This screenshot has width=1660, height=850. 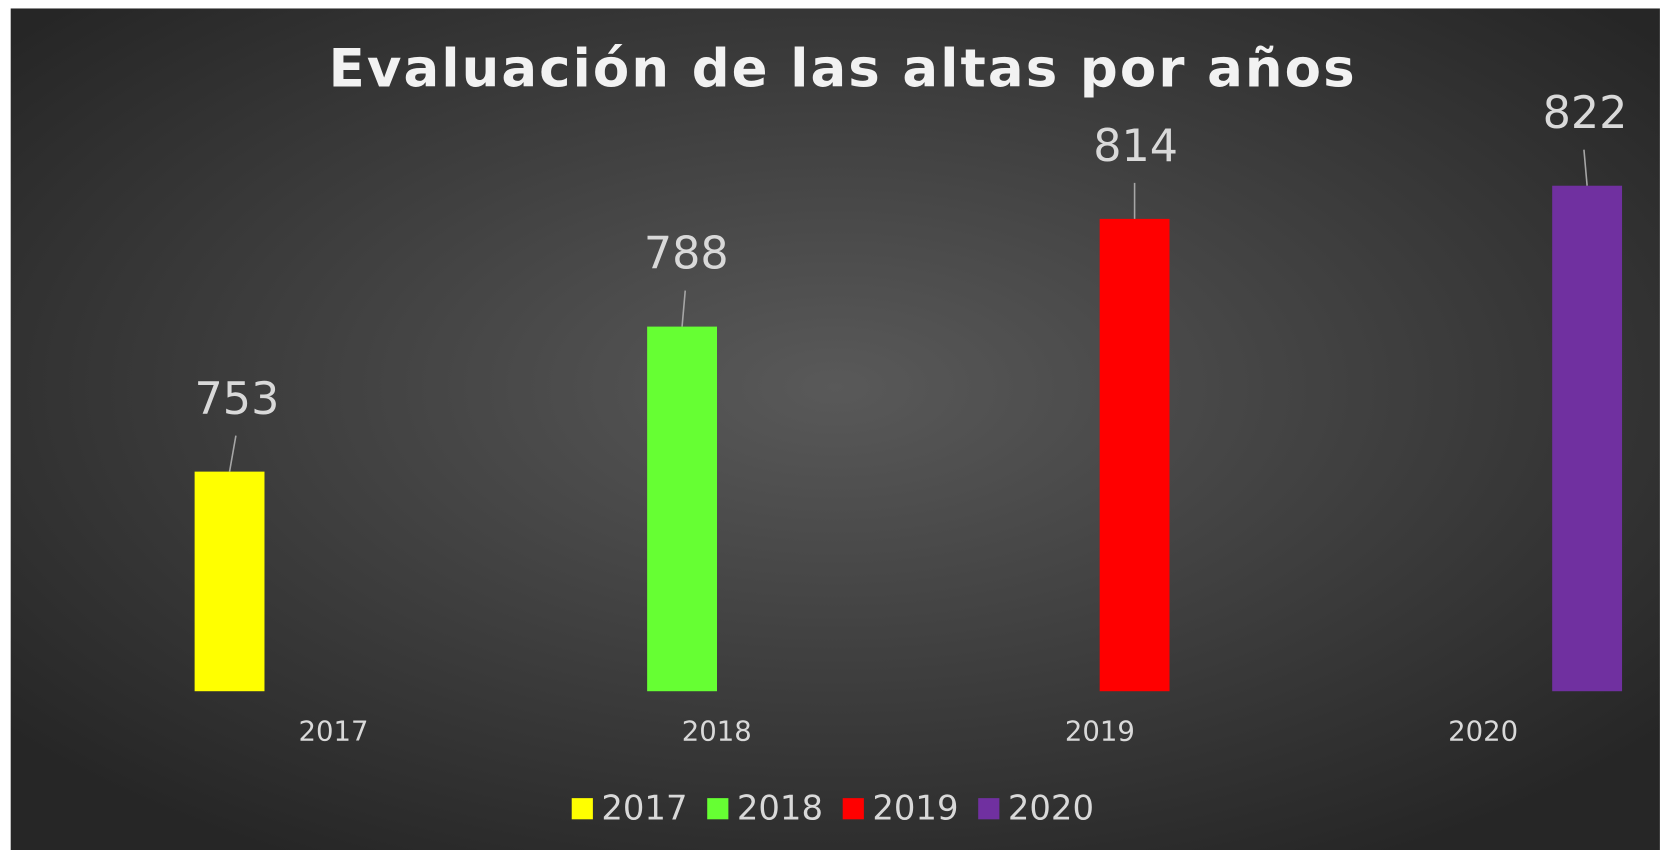 What do you see at coordinates (1100, 732) in the screenshot?
I see `x-tick-label: 2019` at bounding box center [1100, 732].